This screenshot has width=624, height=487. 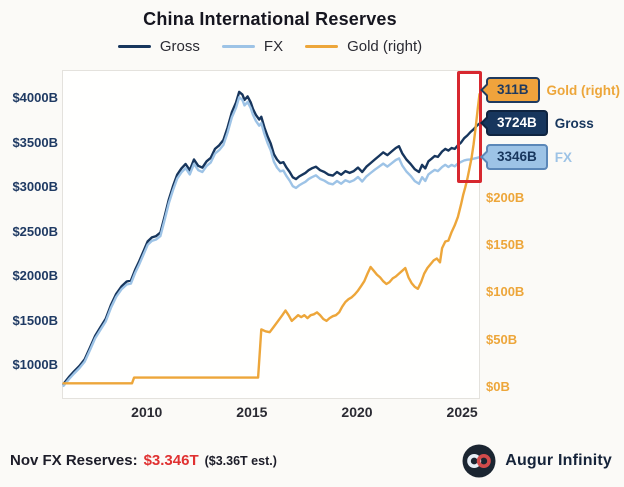 What do you see at coordinates (35, 231) in the screenshot?
I see `left-axis-tick: $2500B` at bounding box center [35, 231].